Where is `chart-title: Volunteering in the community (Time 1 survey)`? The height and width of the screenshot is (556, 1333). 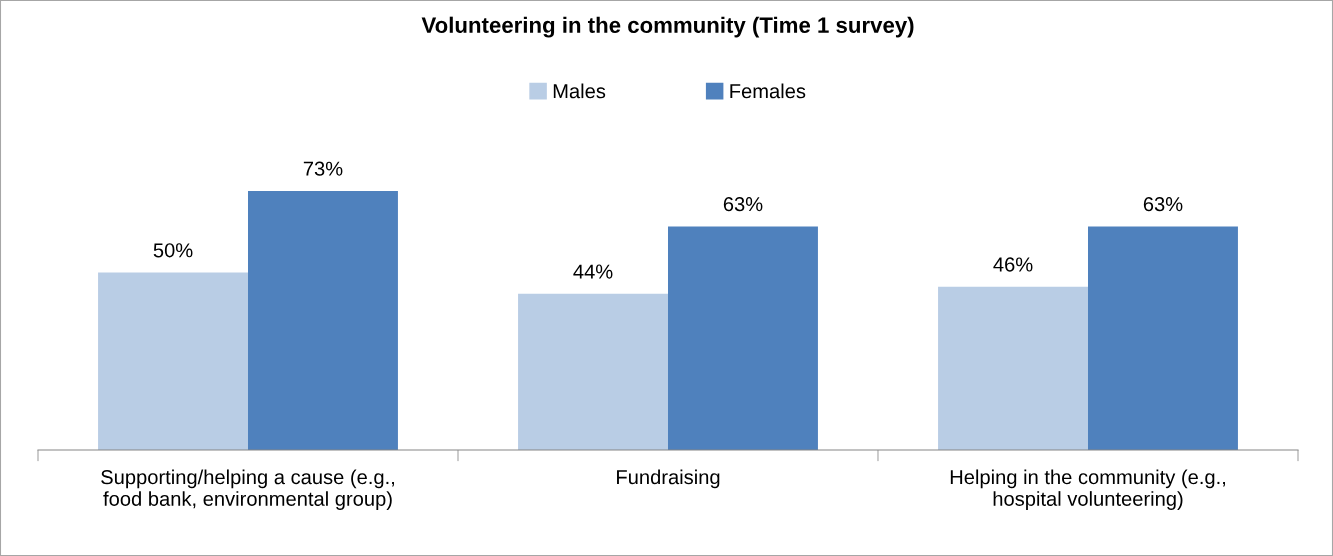
chart-title: Volunteering in the community (Time 1 survey) is located at coordinates (667, 27).